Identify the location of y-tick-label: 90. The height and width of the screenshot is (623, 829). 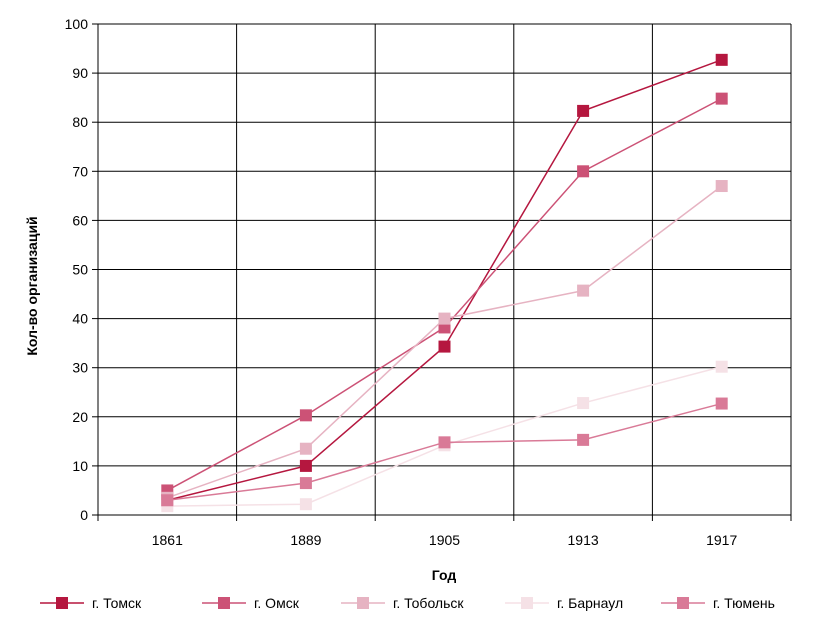
(80, 73).